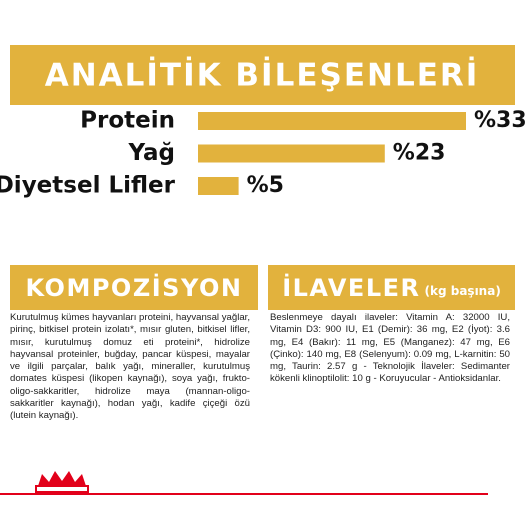  I want to click on logo, so click(62, 482).